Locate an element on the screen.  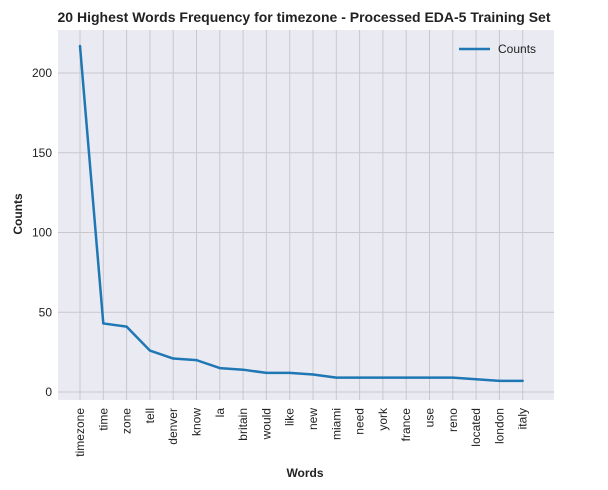
y-tick-label: 50 is located at coordinates (46, 312).